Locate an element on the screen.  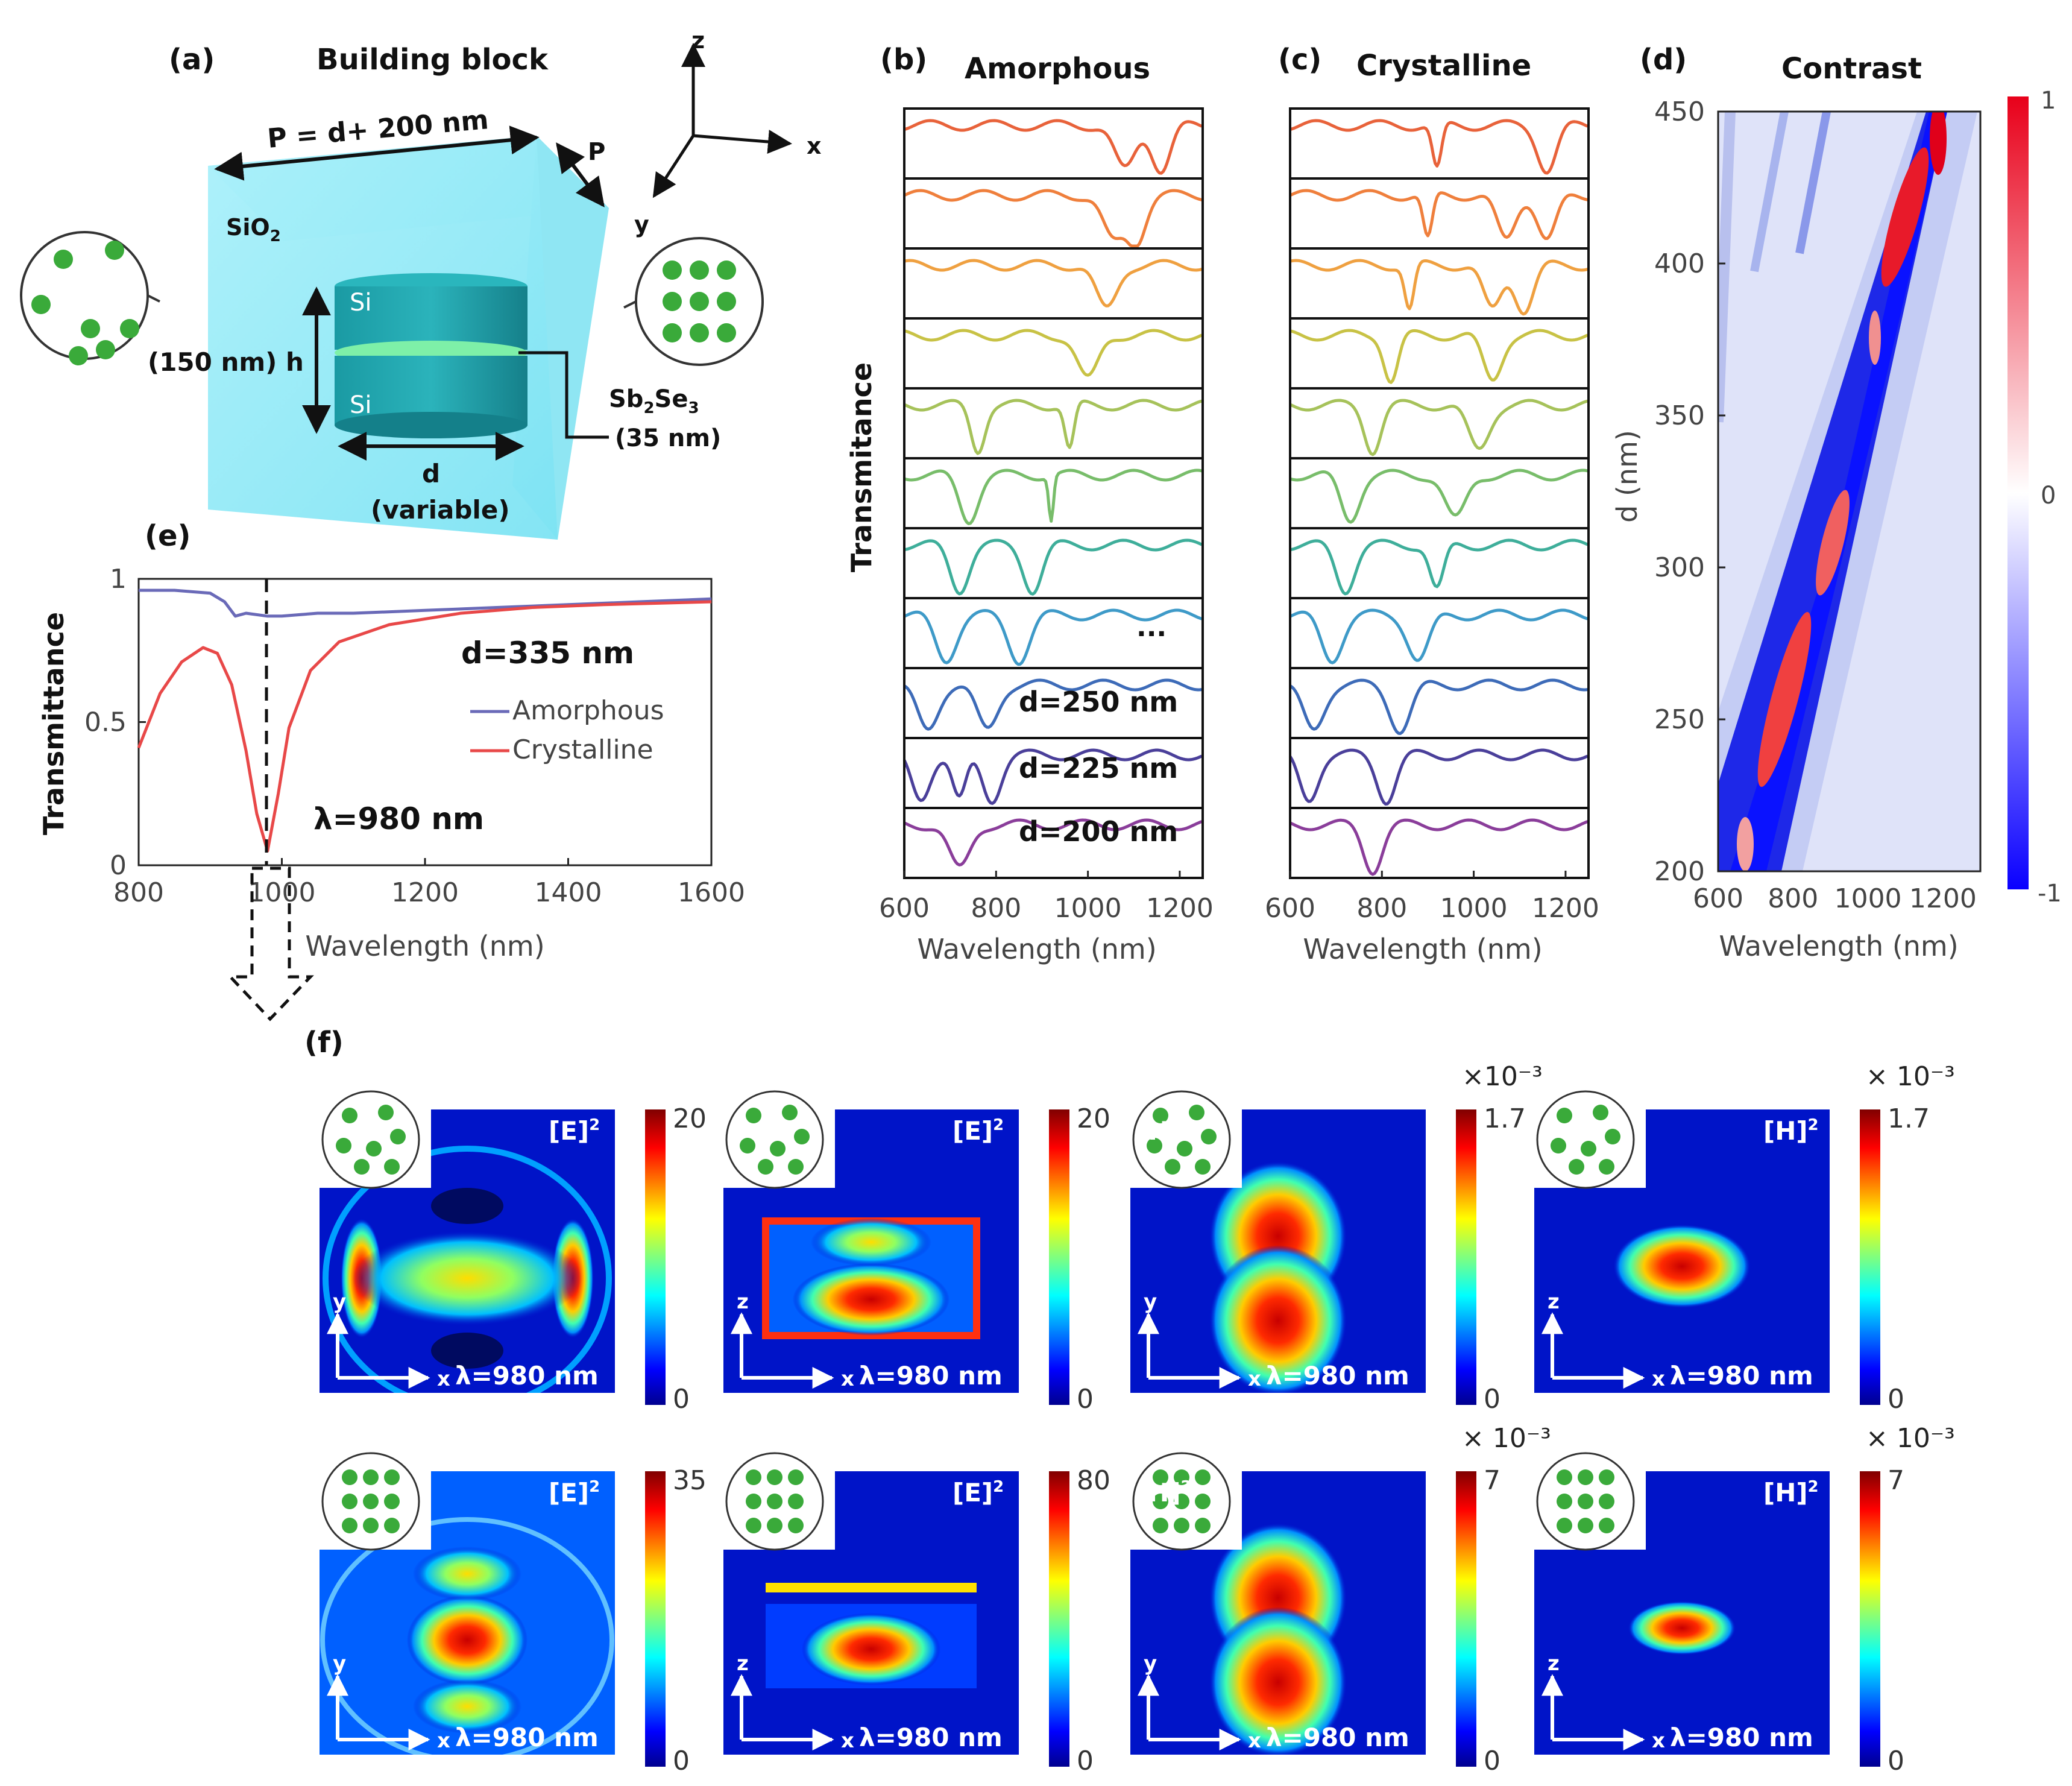
panel-letter-b: (b) is located at coordinates (903, 60).